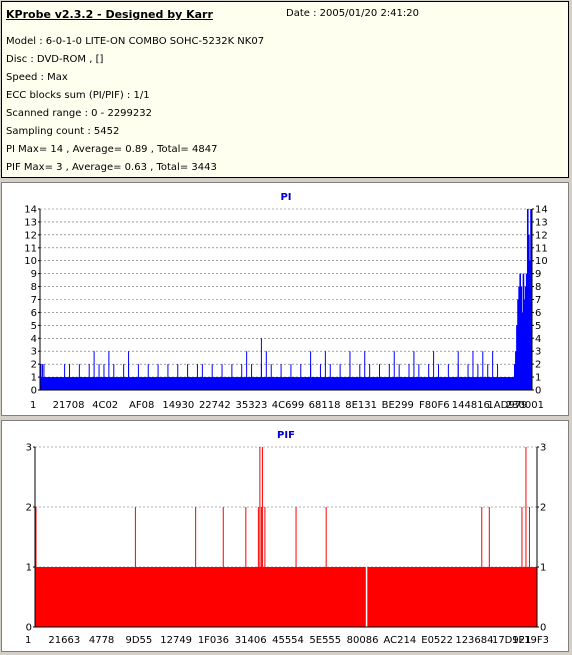 The width and height of the screenshot is (572, 655). I want to click on pif-xtick-label: 12749, so click(176, 640).